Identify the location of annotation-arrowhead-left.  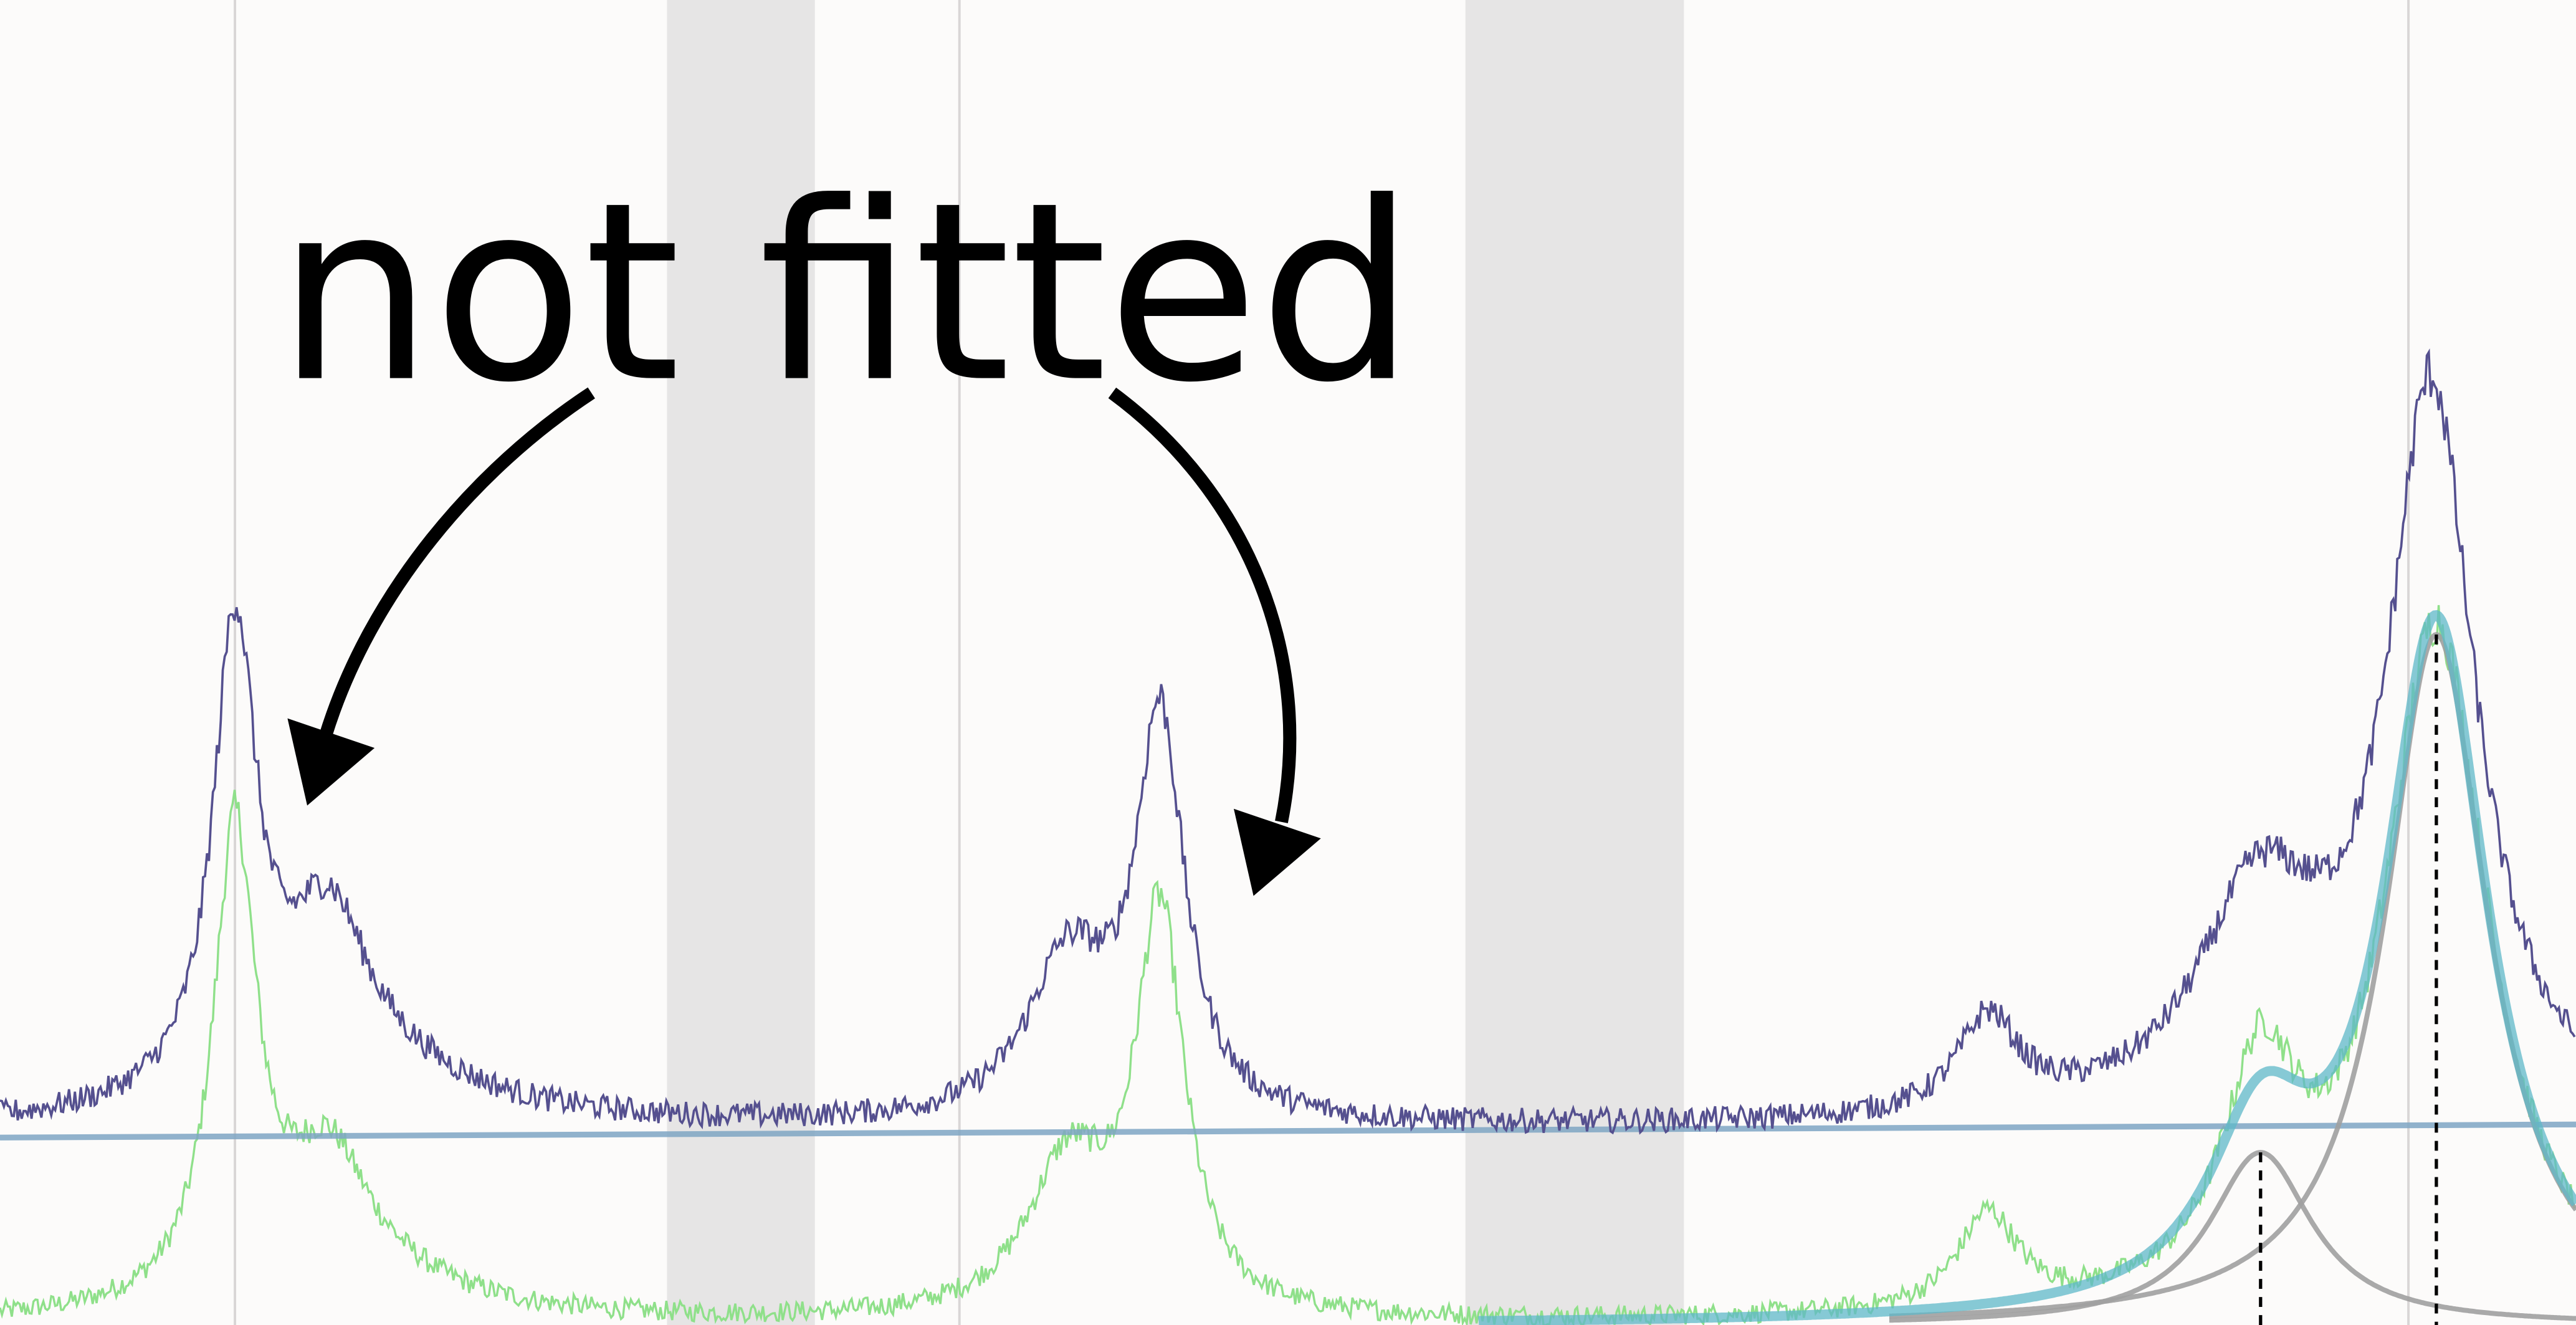
(331, 762).